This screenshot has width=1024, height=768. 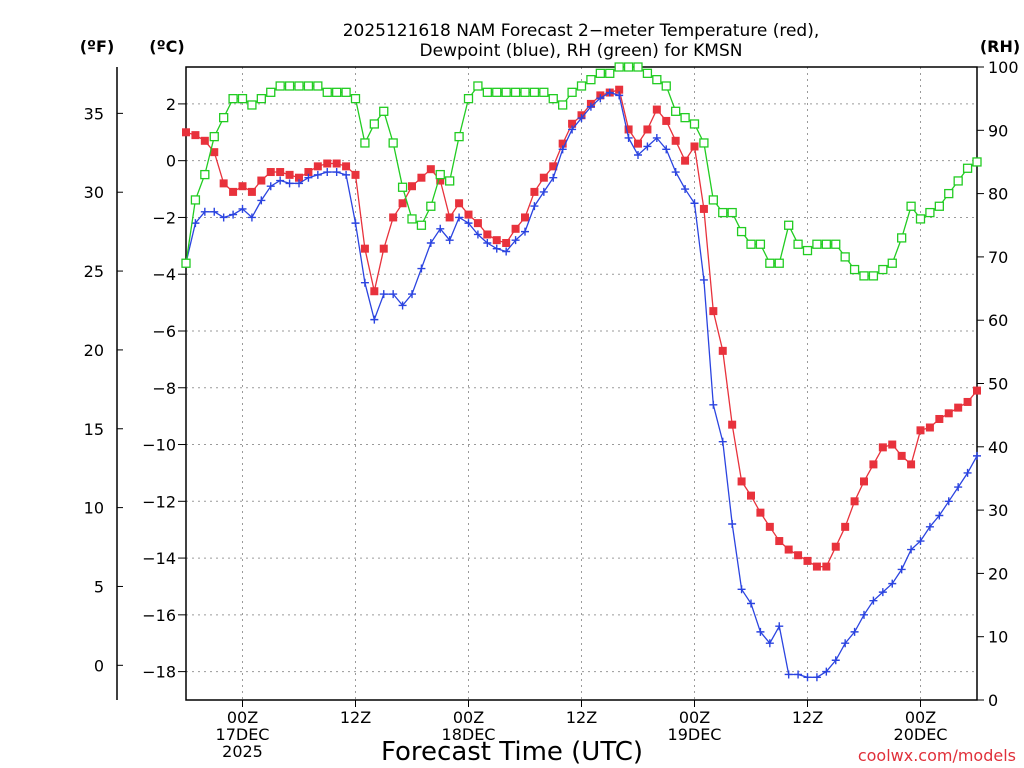 I want to click on rh-tick-label: 10, so click(x=998, y=637).